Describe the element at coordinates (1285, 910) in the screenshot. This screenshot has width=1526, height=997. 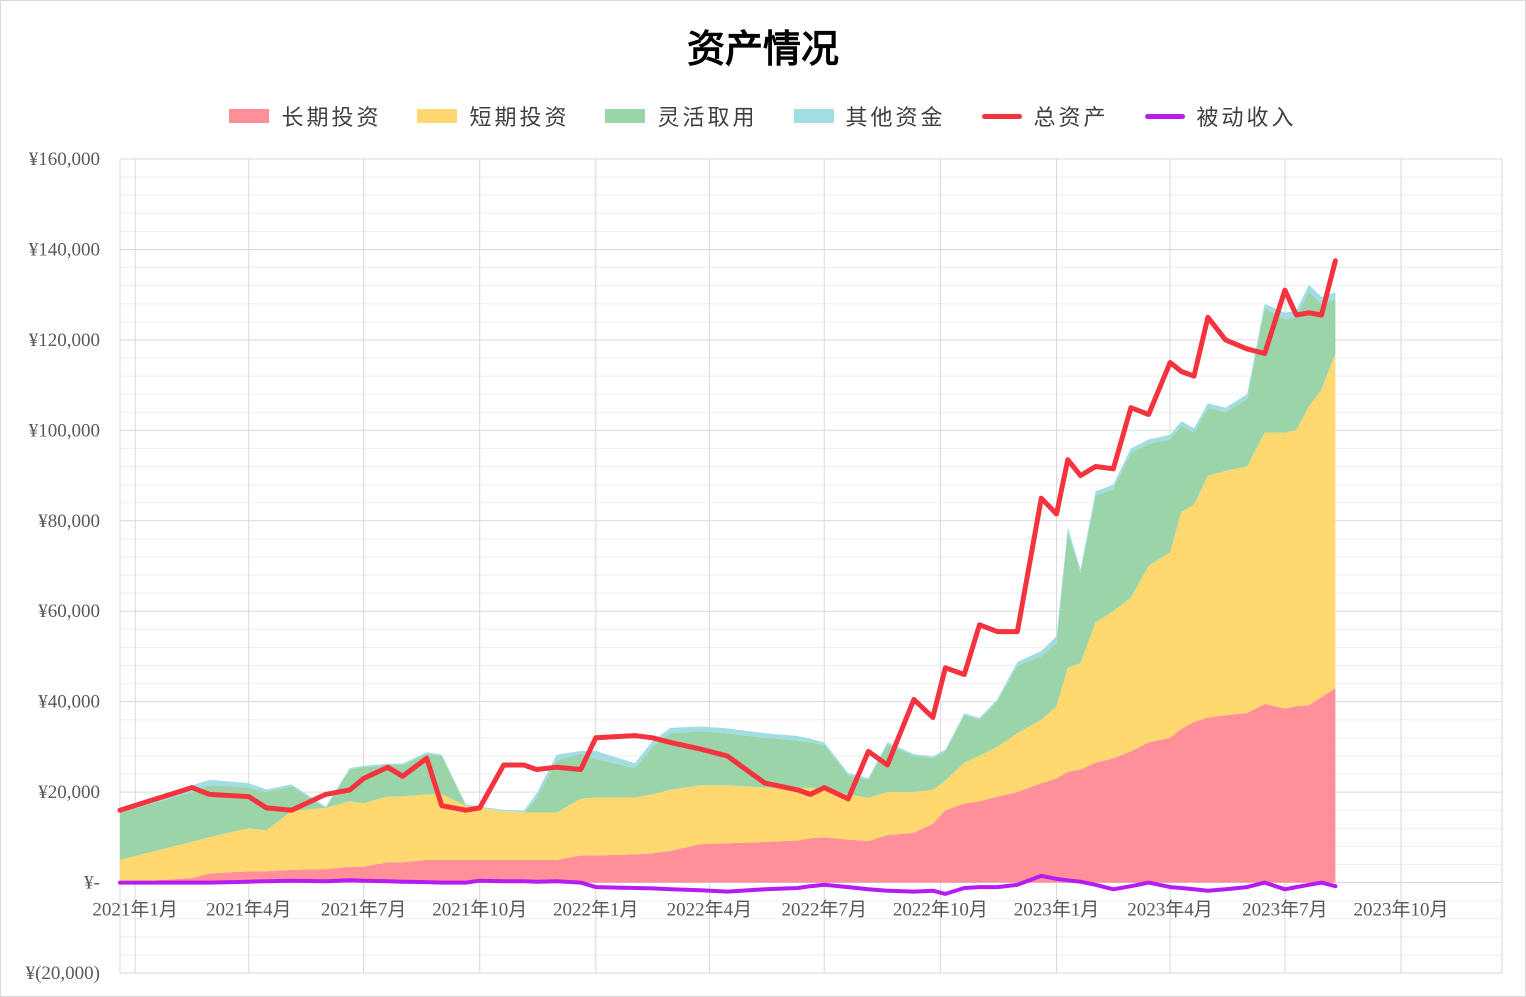
I see `x-tick-label: 2023年7月` at that location.